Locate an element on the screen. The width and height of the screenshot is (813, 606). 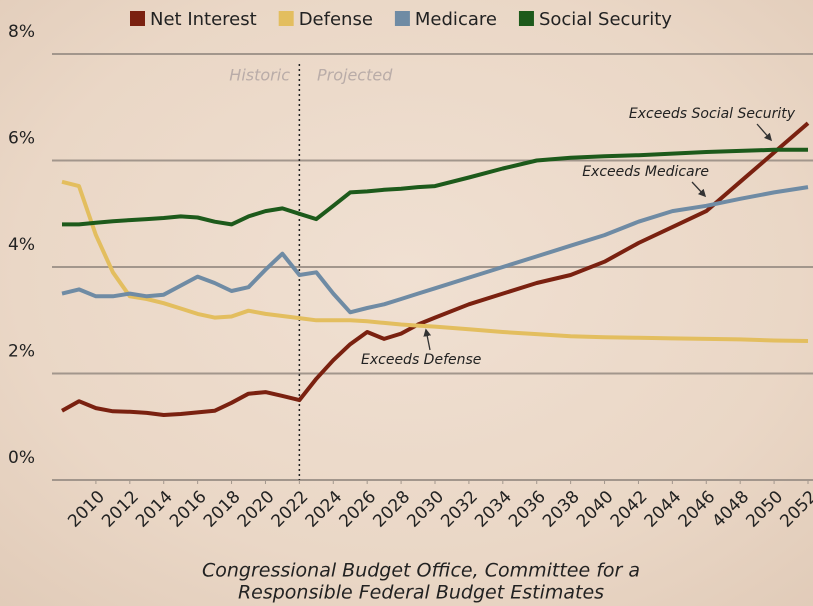
legend-label: Social Security is located at coordinates (605, 19).